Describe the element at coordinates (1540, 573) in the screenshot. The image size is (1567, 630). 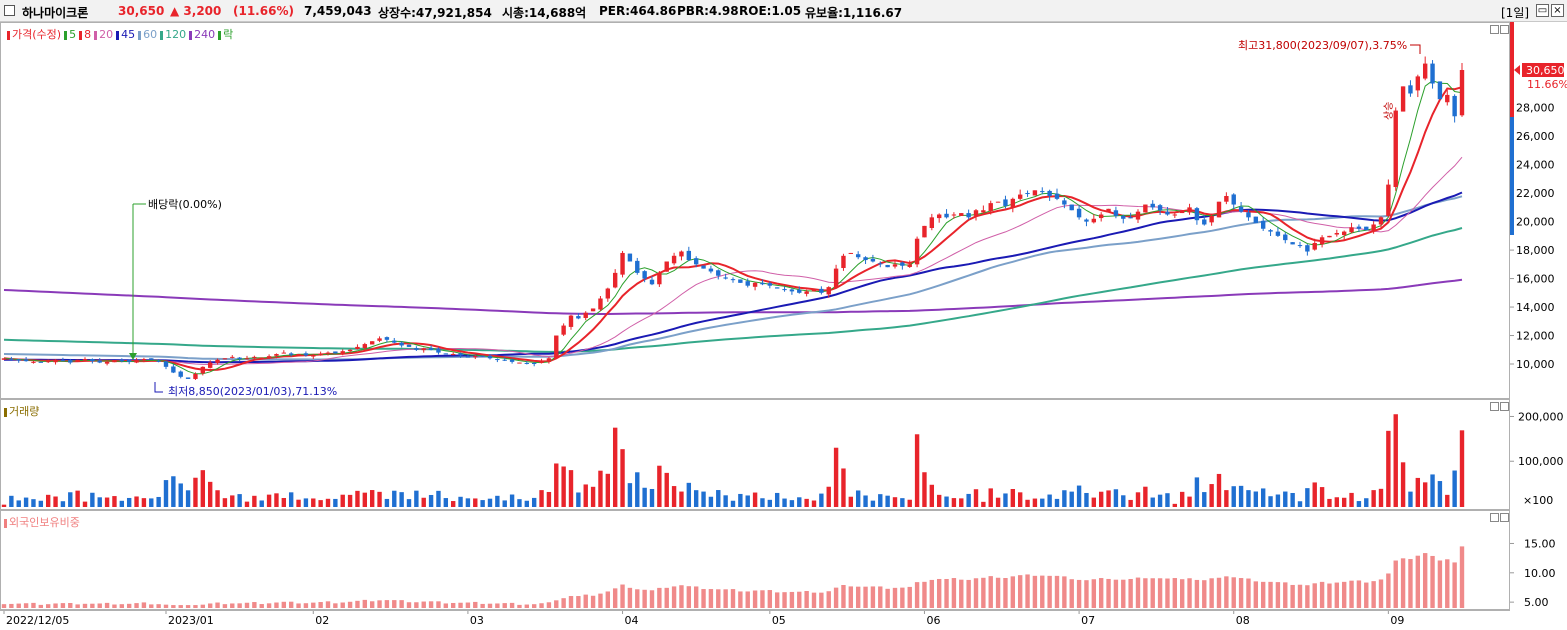
I see `foreign-y-tick-label: 10.00` at that location.